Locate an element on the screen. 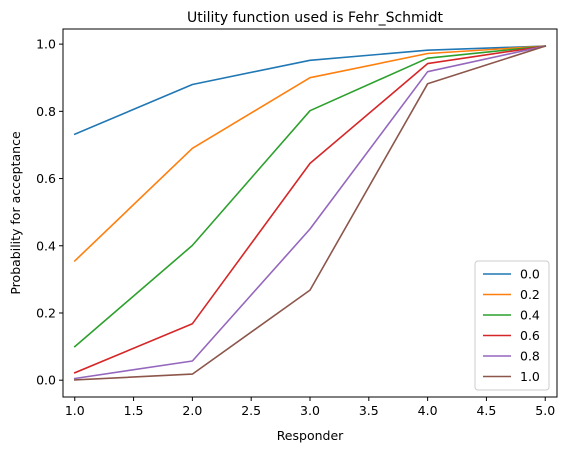  legend-label: 0.4 is located at coordinates (530, 315).